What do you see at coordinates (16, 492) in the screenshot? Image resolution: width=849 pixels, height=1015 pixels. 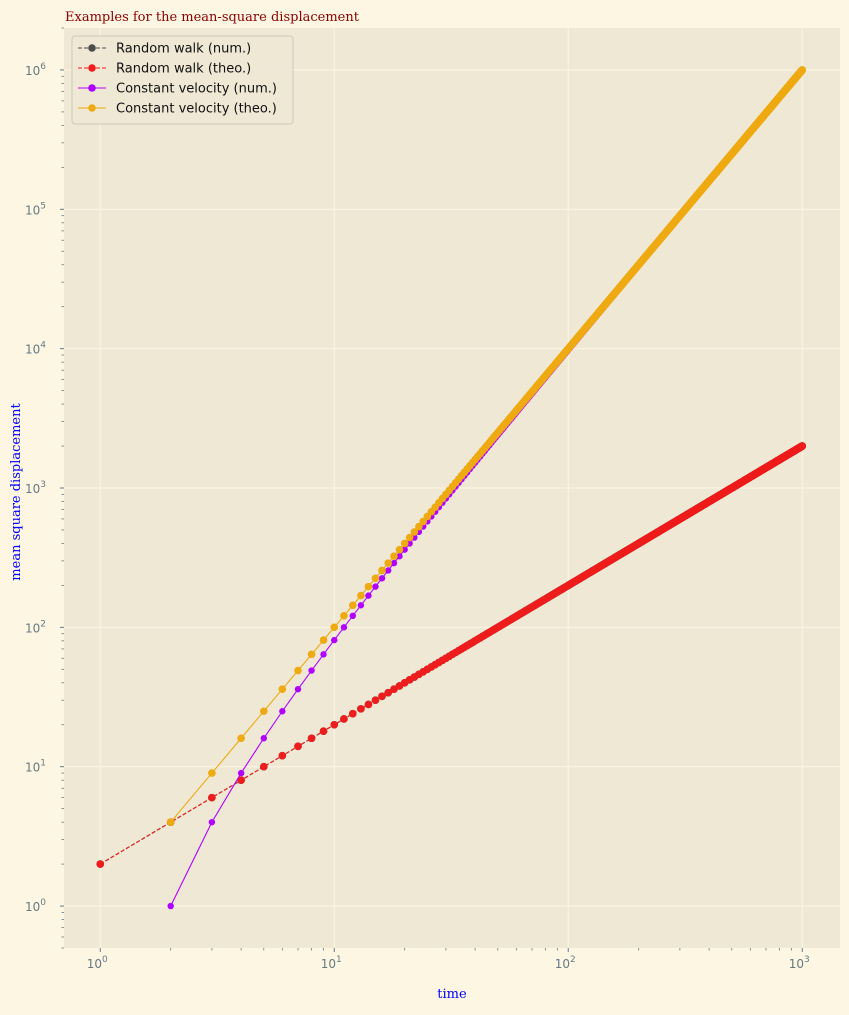 I see `y-axis-label: mean square displacement` at bounding box center [16, 492].